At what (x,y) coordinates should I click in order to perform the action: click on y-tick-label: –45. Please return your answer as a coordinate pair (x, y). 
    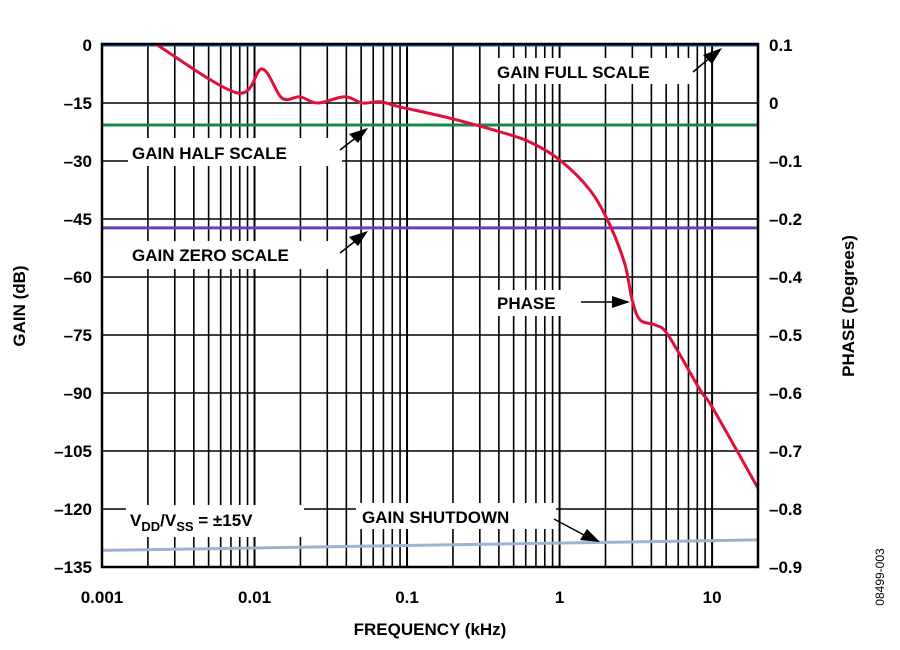
    Looking at the image, I should click on (78, 219).